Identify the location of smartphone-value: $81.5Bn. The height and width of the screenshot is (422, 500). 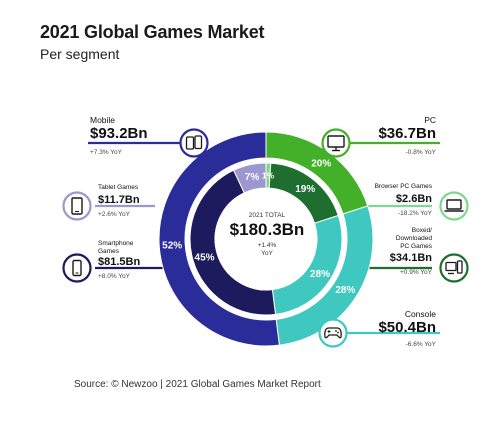
(119, 262).